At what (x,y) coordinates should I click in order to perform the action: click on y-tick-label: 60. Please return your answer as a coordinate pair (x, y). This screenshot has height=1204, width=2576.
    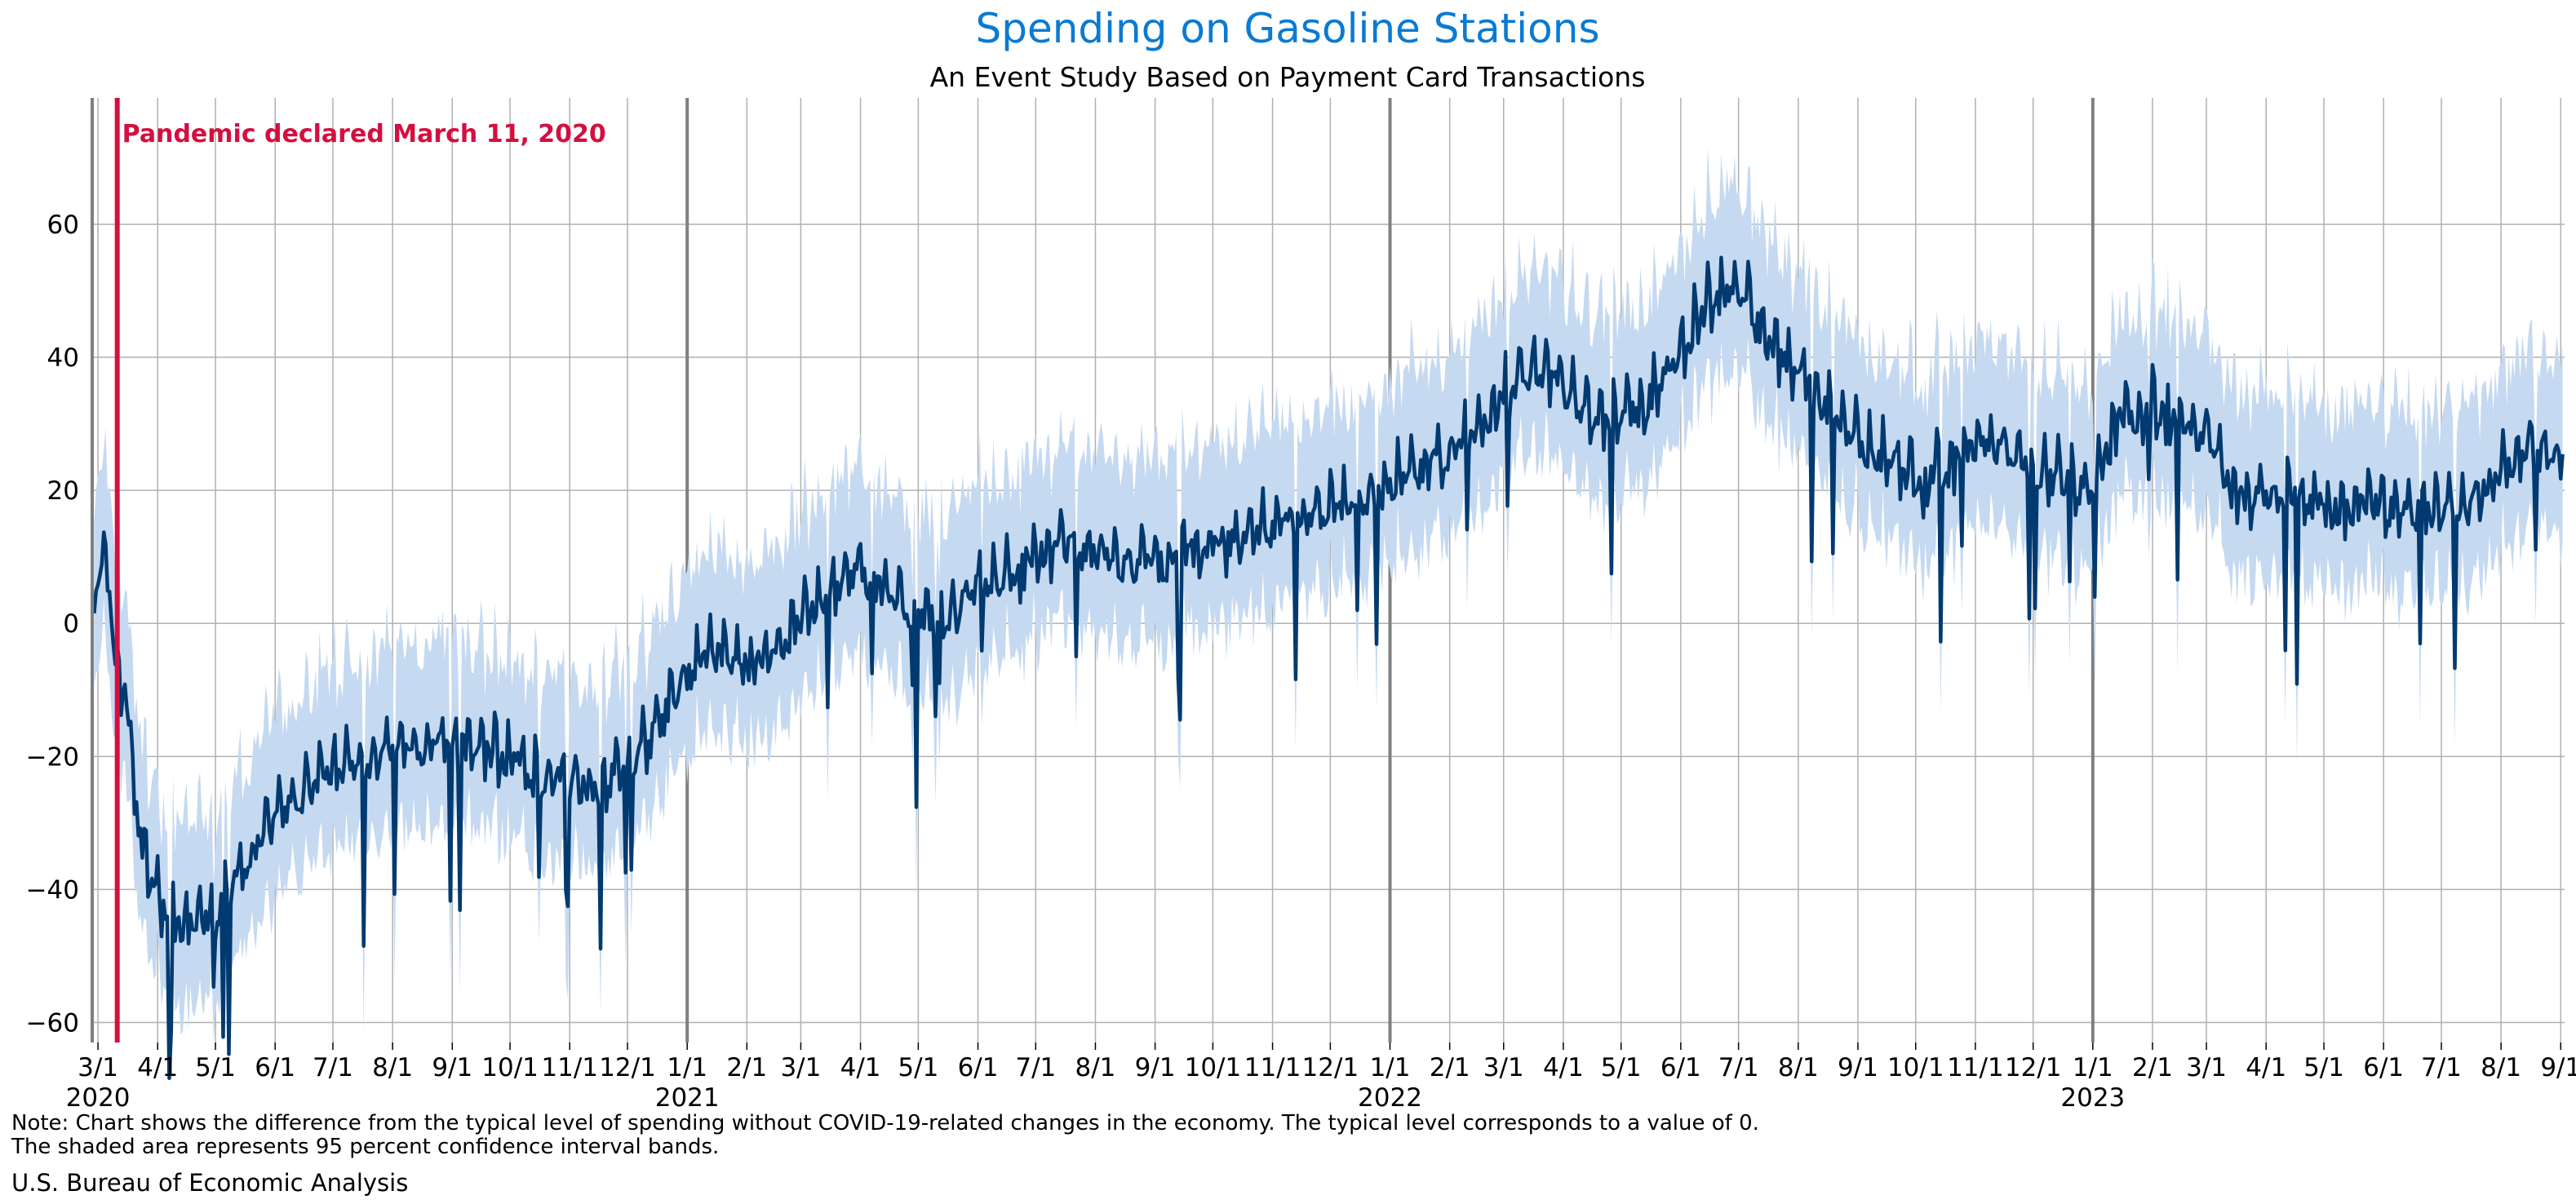
    Looking at the image, I should click on (63, 225).